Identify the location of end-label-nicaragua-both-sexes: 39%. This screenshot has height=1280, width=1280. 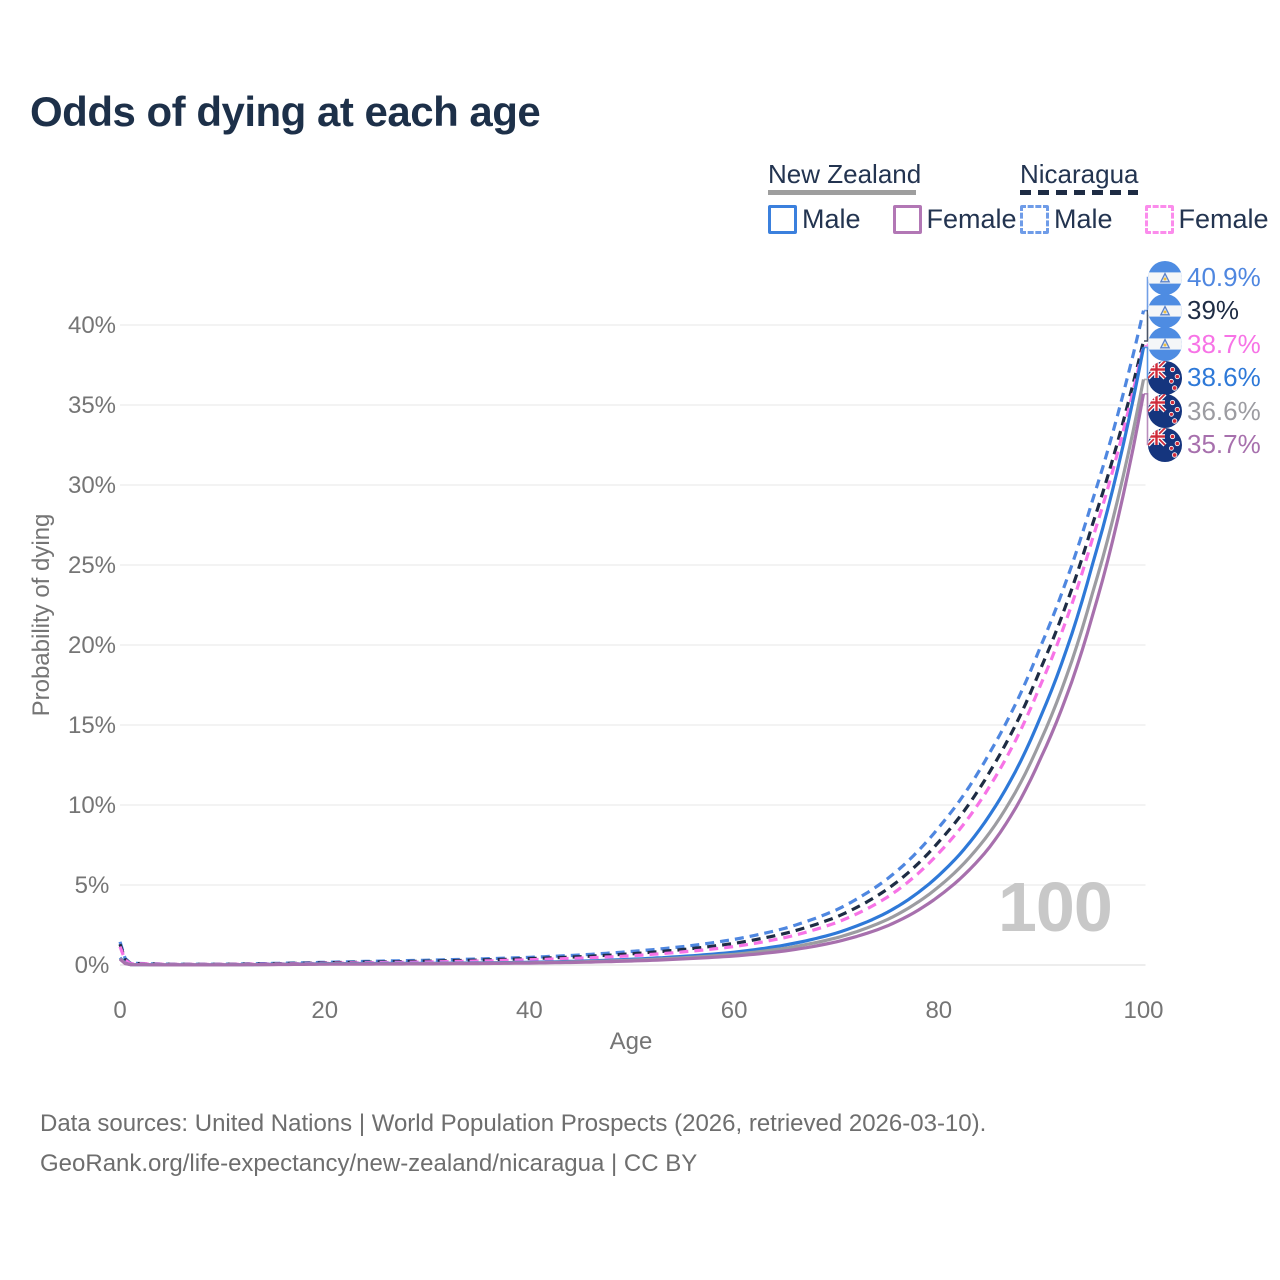
(1194, 310).